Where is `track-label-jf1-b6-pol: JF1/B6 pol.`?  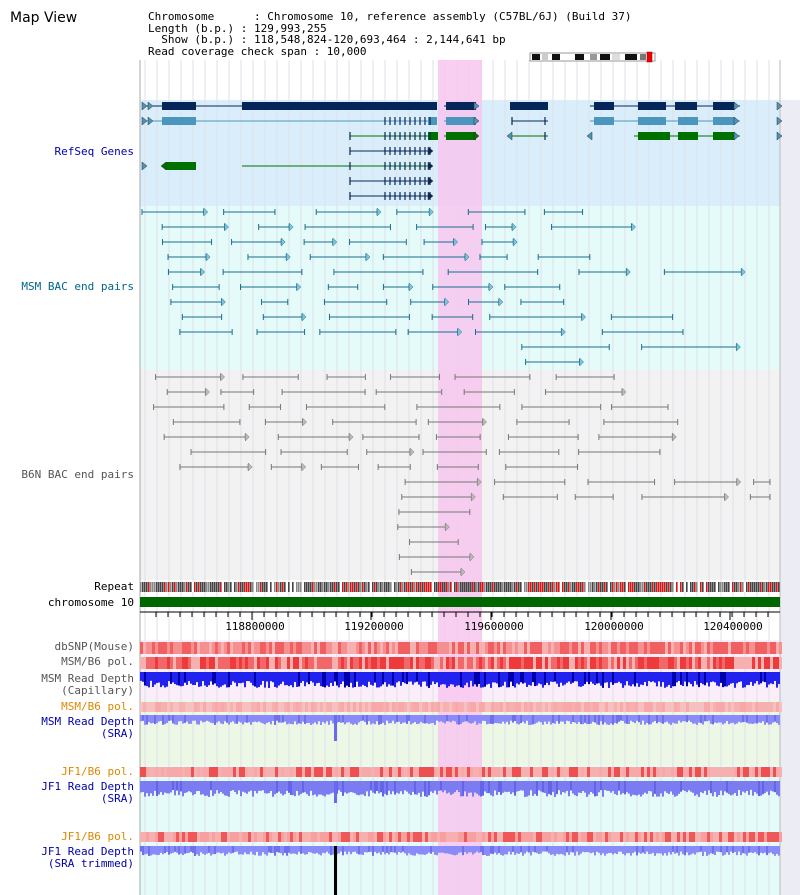 track-label-jf1-b6-pol: JF1/B6 pol. is located at coordinates (97, 771).